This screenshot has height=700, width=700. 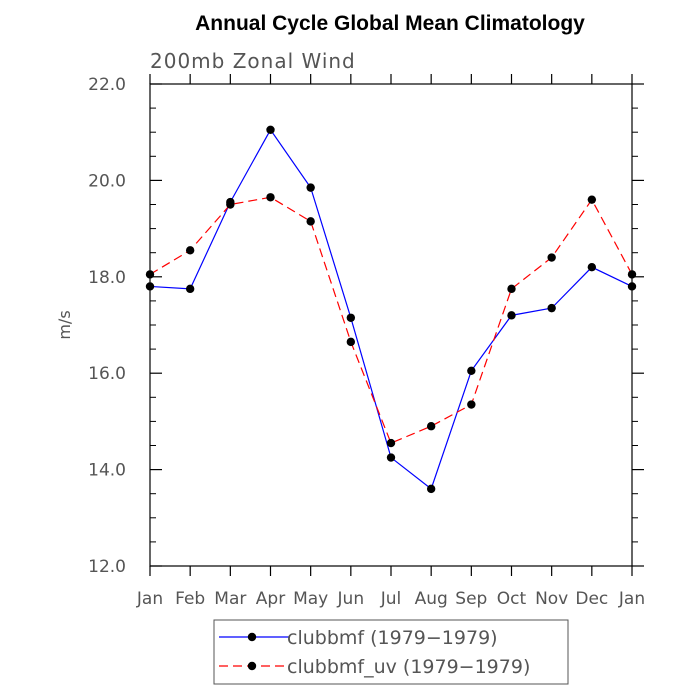 I want to click on legend-box, so click(x=391, y=652).